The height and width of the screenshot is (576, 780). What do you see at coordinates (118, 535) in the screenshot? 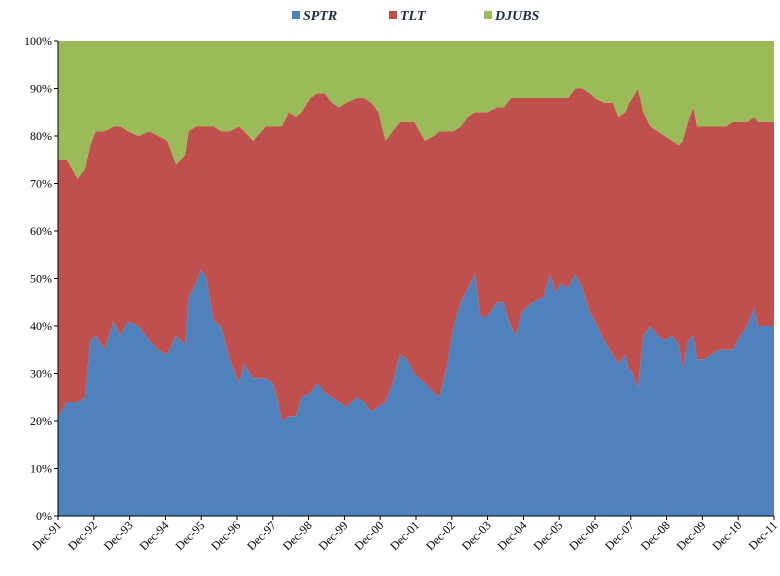
I see `x-tick-label: Dec-93` at bounding box center [118, 535].